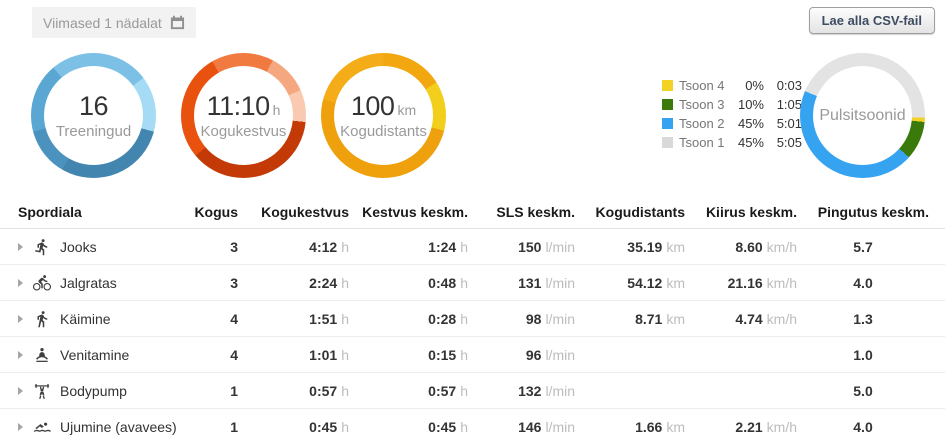 Image resolution: width=945 pixels, height=440 pixels. What do you see at coordinates (234, 354) in the screenshot?
I see `kogus-cell: 4` at bounding box center [234, 354].